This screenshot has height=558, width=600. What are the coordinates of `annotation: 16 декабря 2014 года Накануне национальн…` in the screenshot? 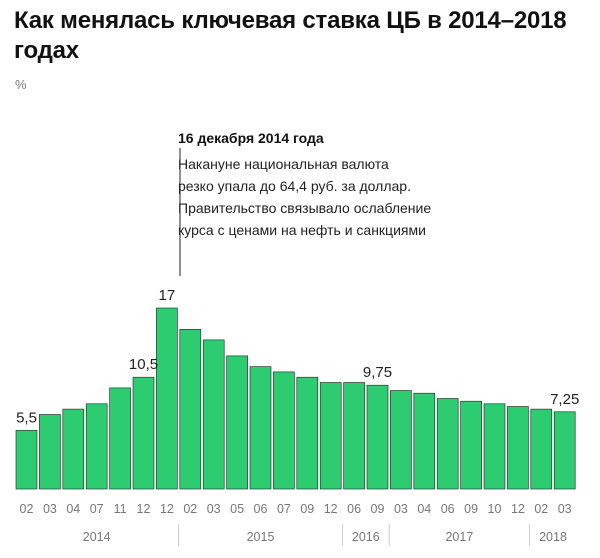 It's located at (304, 203).